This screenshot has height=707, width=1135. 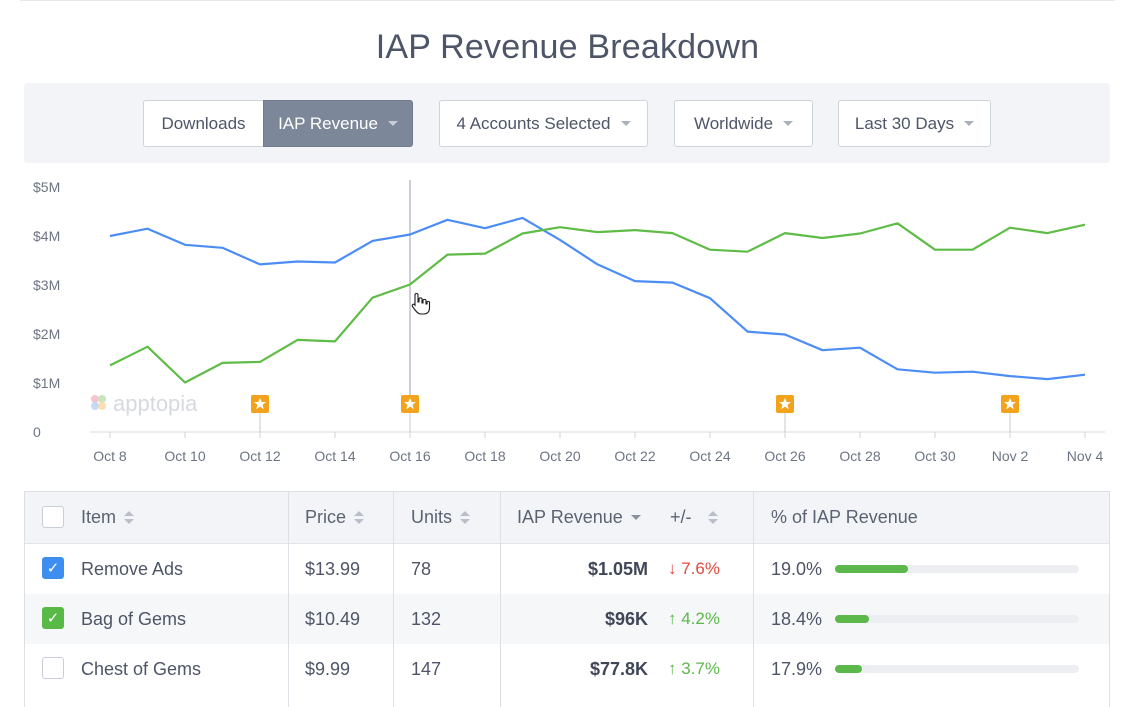 I want to click on item-name: Remove Ads, so click(x=132, y=568).